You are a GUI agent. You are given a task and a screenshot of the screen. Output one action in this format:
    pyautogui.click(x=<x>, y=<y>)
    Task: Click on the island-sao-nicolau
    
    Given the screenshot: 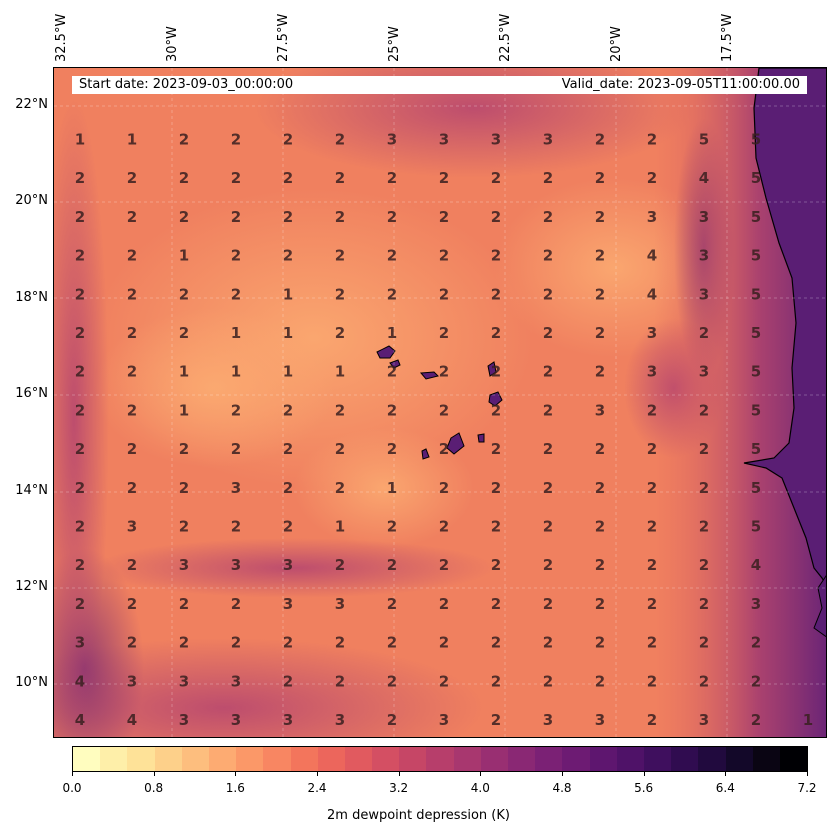 What is the action you would take?
    pyautogui.click(x=429, y=375)
    